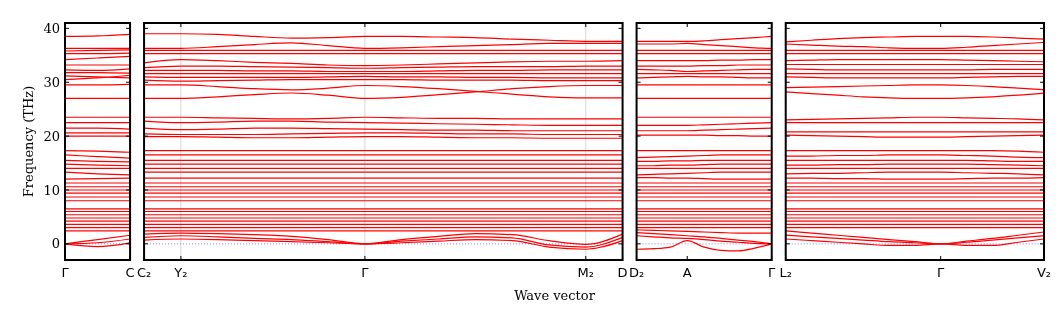 This screenshot has width=1060, height=310. What do you see at coordinates (585, 272) in the screenshot?
I see `x-tick-label: M₂` at bounding box center [585, 272].